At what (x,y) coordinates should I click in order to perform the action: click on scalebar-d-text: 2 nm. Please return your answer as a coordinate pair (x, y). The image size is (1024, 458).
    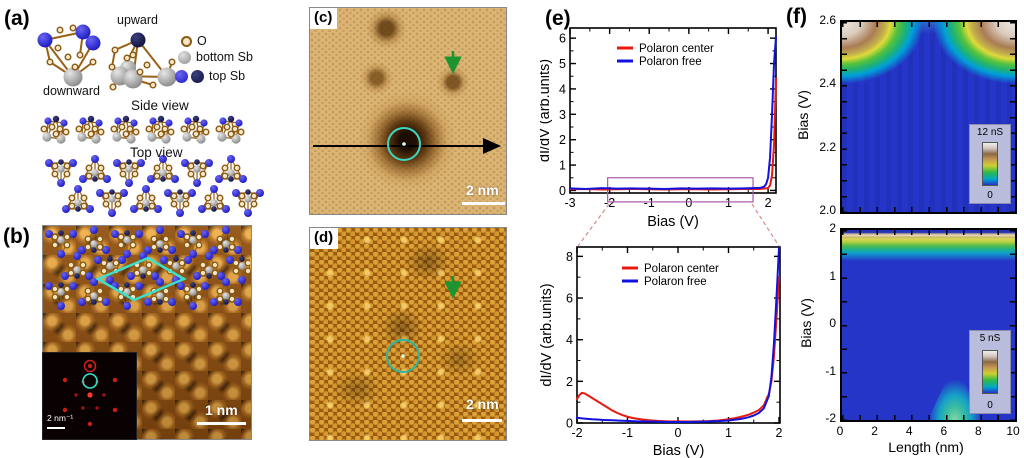
    Looking at the image, I should click on (482, 404).